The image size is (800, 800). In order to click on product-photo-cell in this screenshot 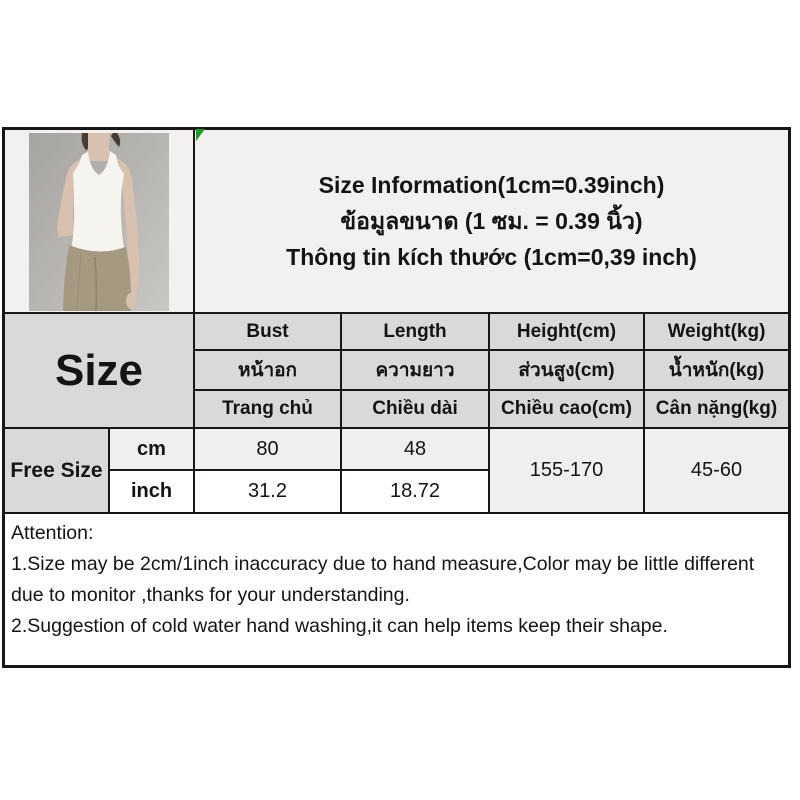, I will do `click(99, 221)`.